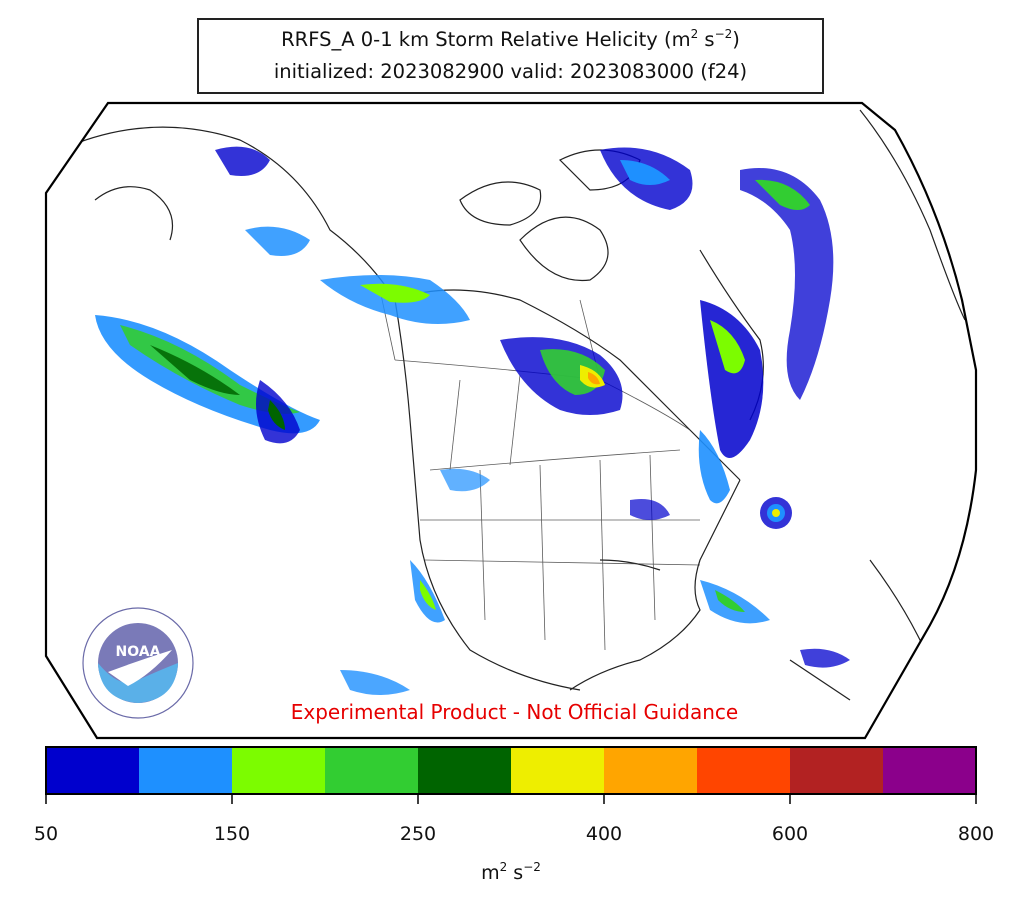  I want to click on colorbar-segments, so click(511, 770).